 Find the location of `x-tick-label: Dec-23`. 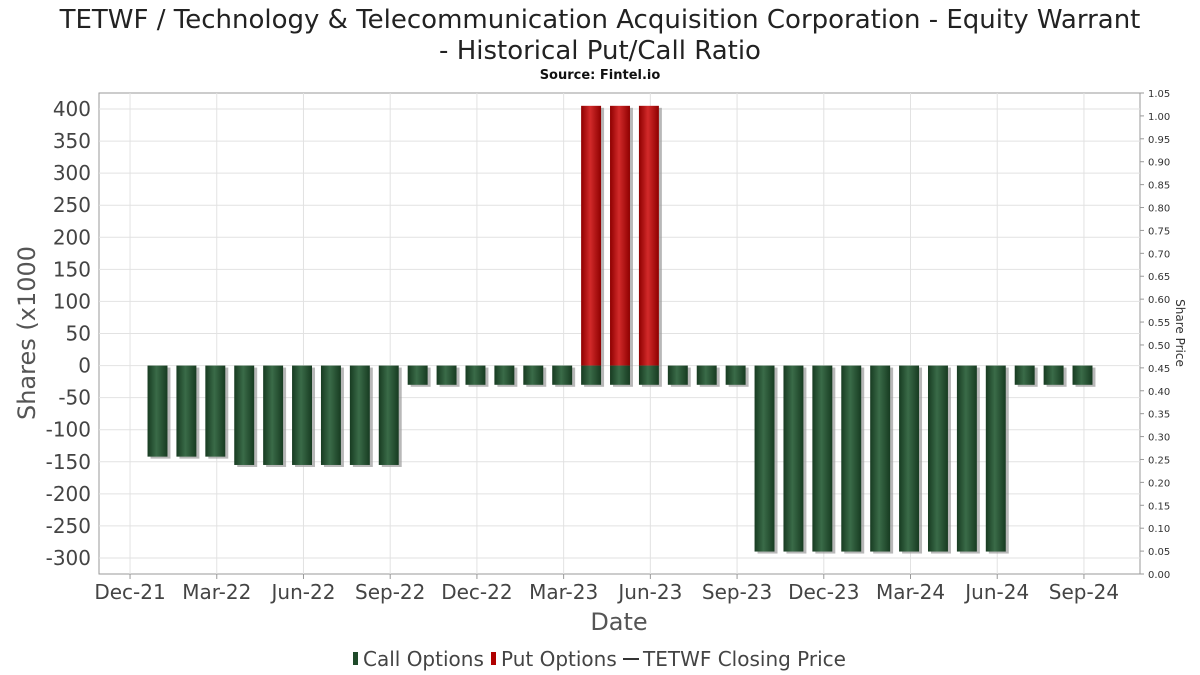

x-tick-label: Dec-23 is located at coordinates (823, 592).